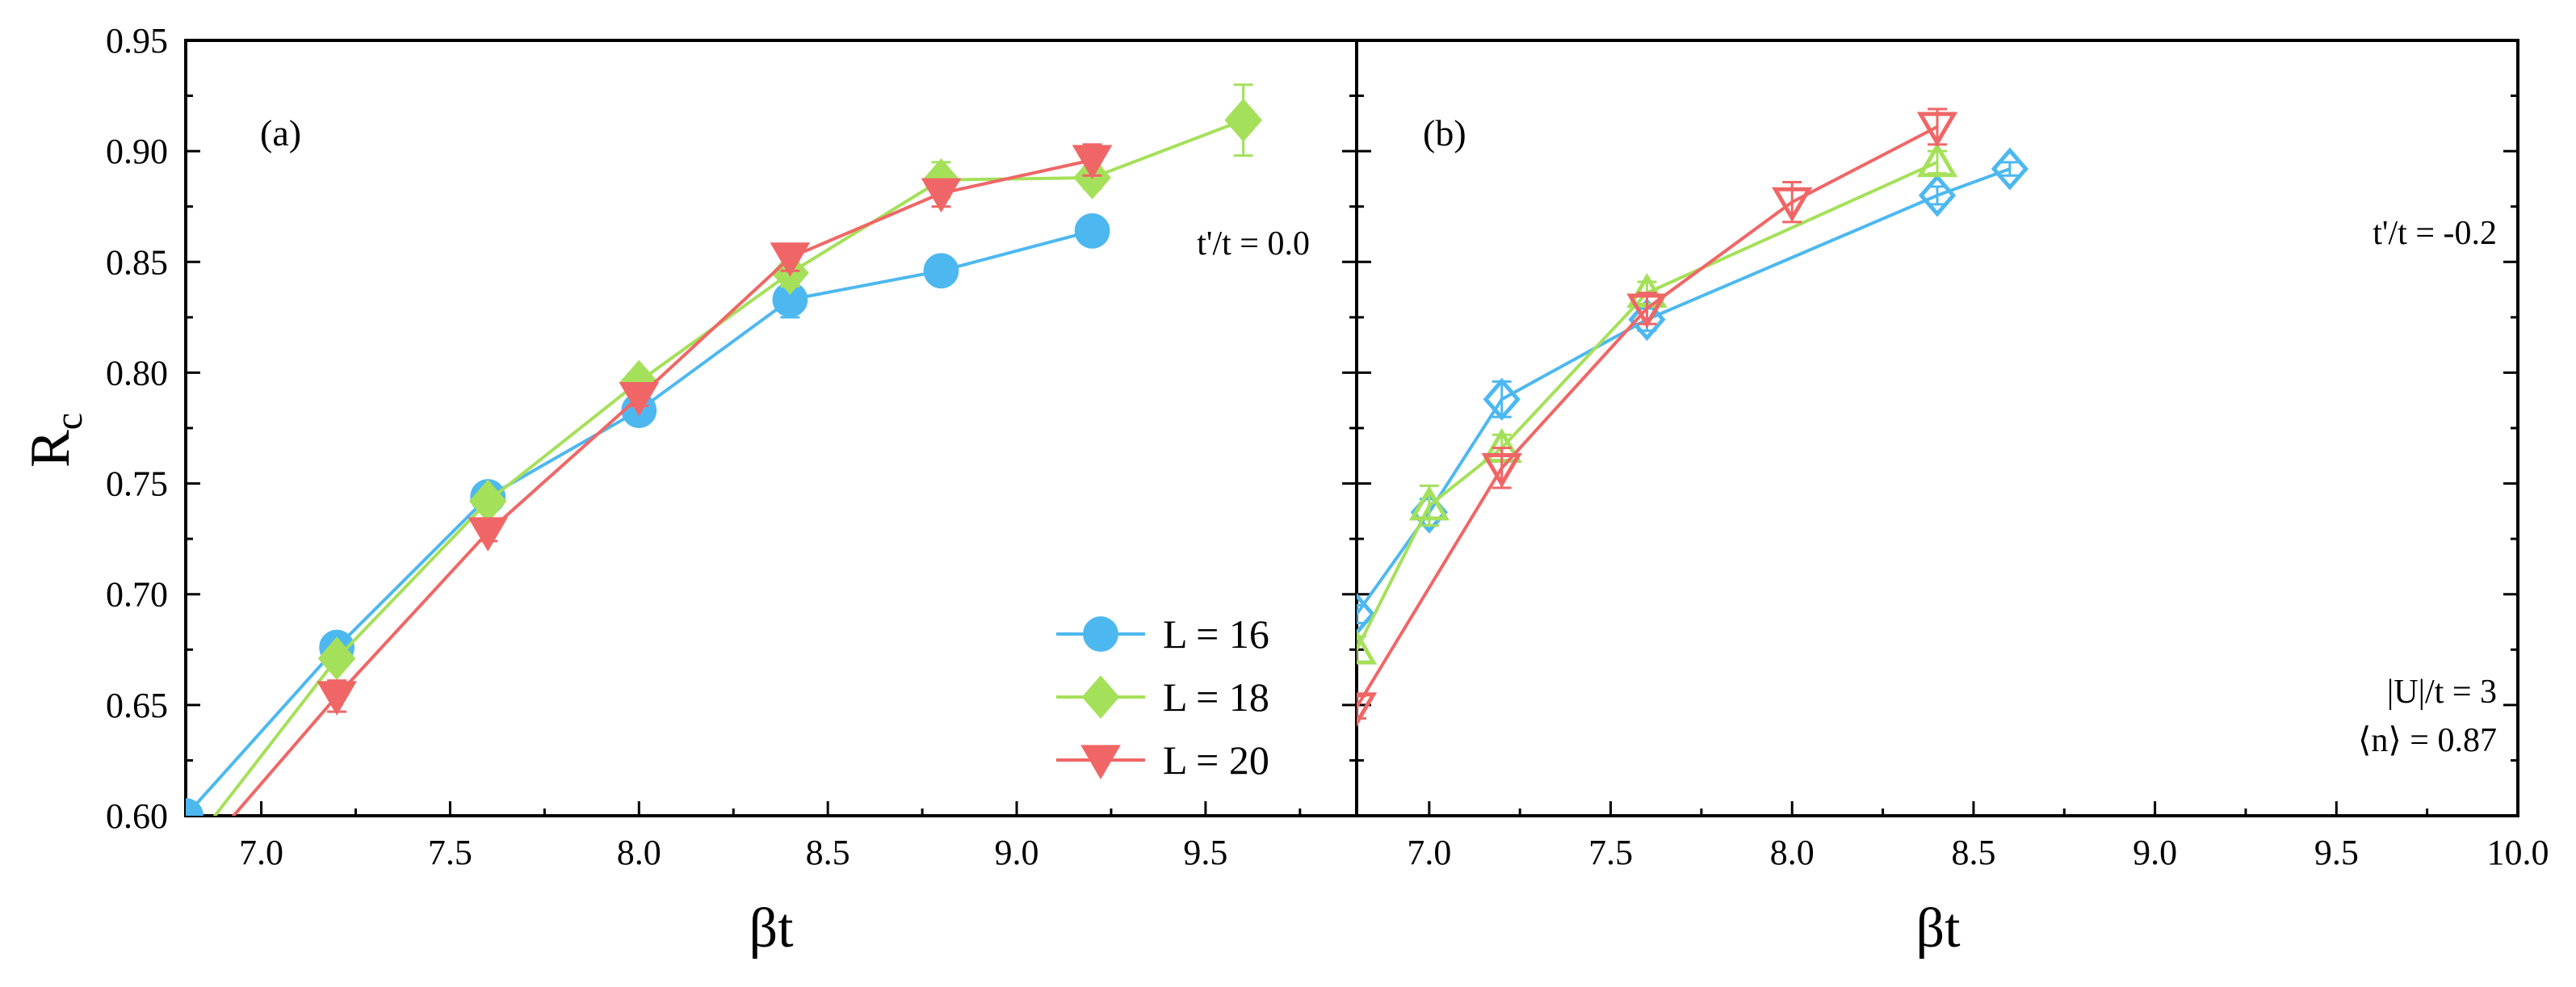 The width and height of the screenshot is (2576, 987). Describe the element at coordinates (280, 133) in the screenshot. I see `panel-a-label: (a)` at that location.